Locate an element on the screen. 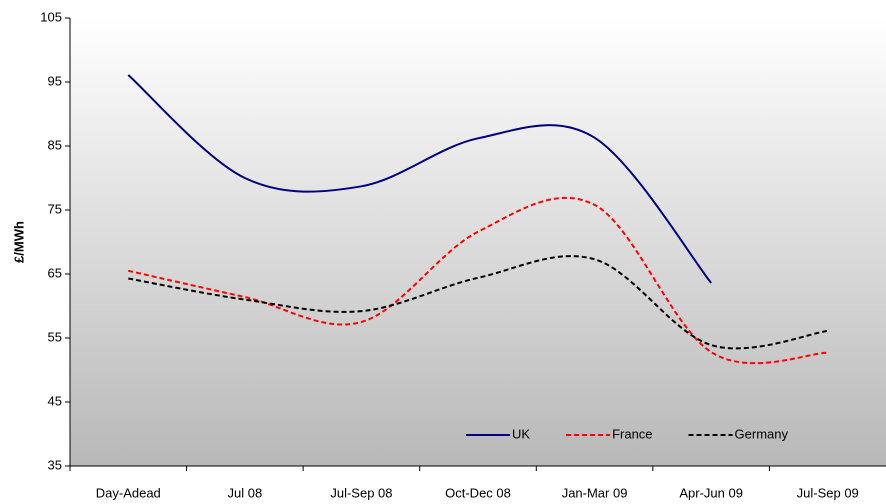  x-tick-label: Day-Adead is located at coordinates (128, 492).